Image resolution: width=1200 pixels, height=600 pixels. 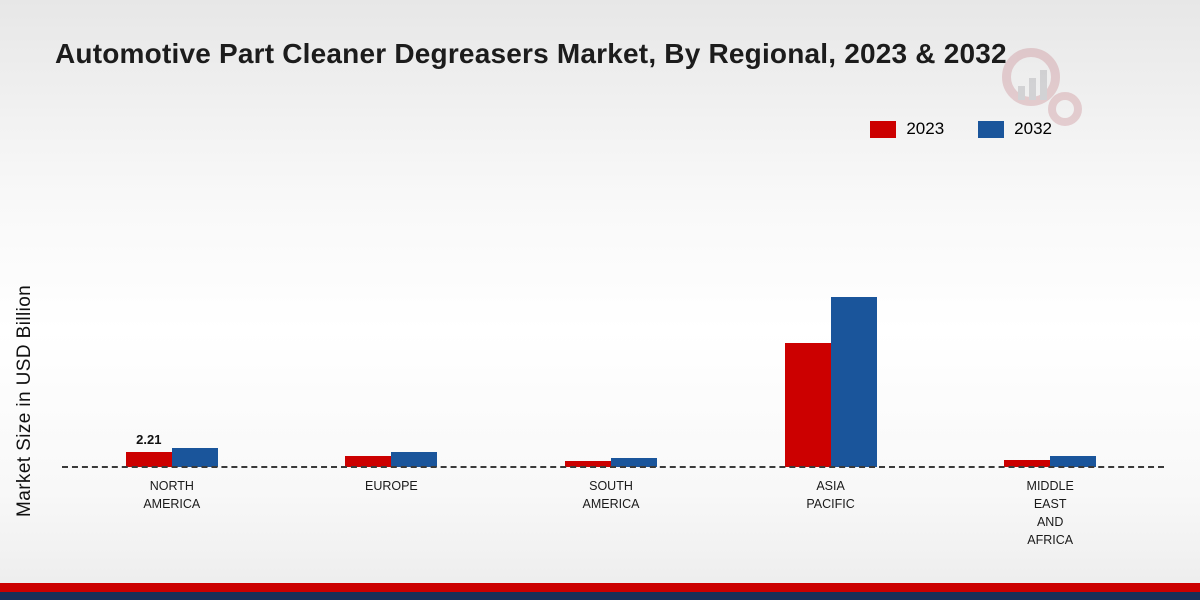 I want to click on legend-label-2023: 2023, so click(x=925, y=128).